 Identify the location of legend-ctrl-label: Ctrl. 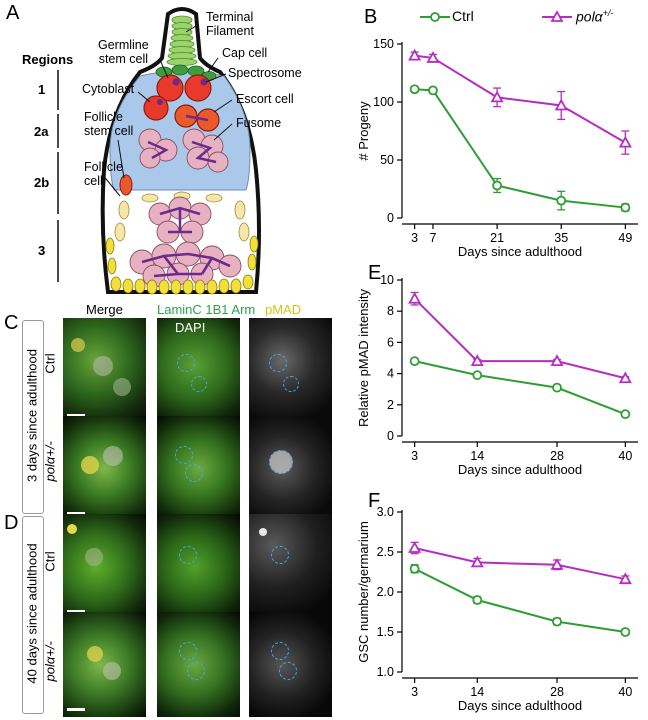
(463, 16).